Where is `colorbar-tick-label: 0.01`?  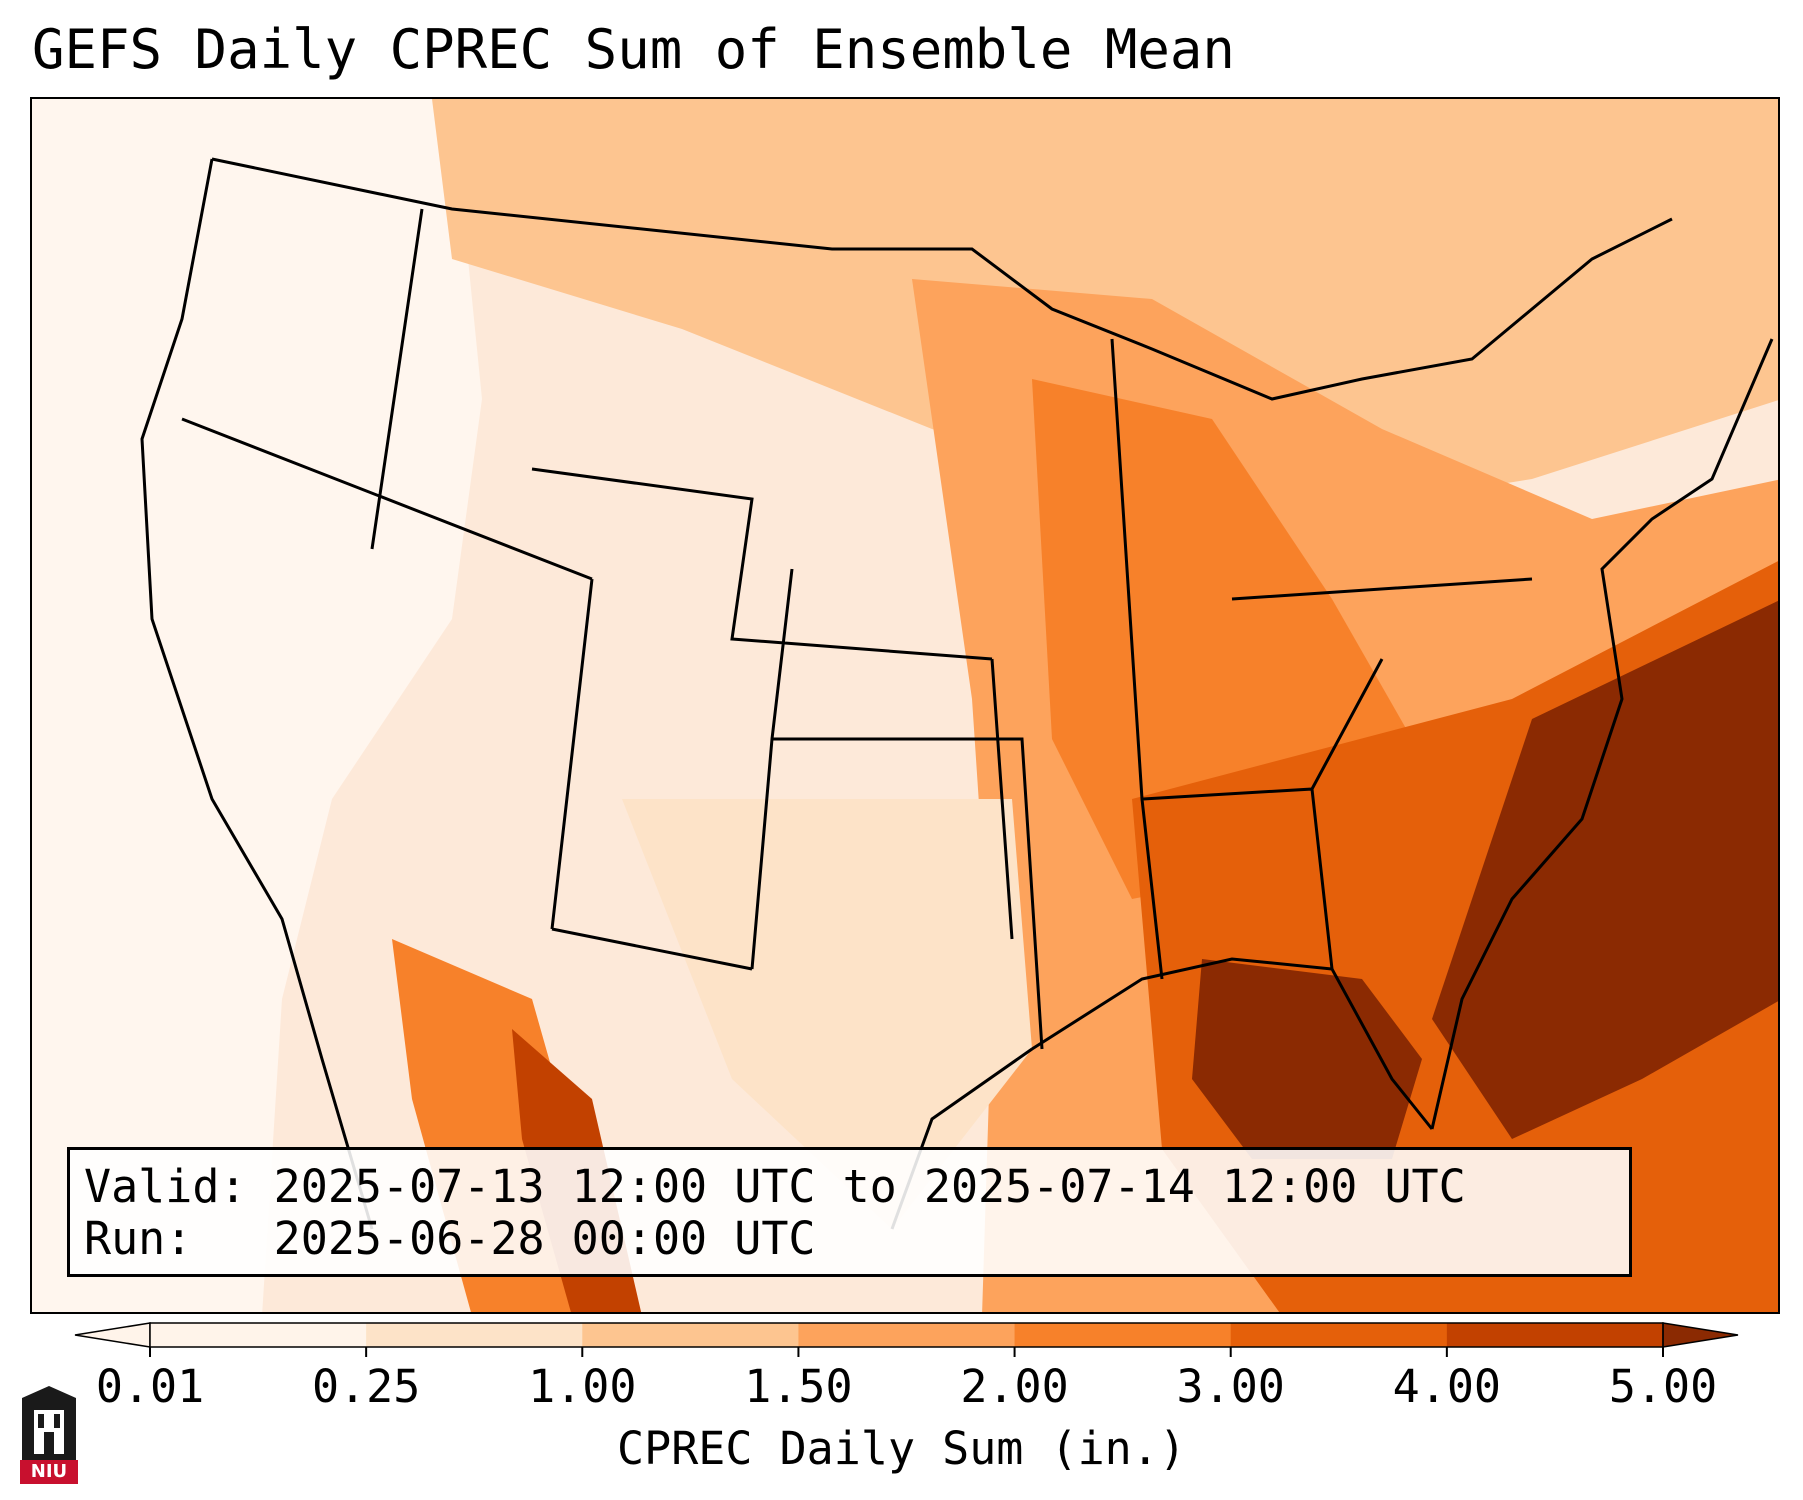
colorbar-tick-label: 0.01 is located at coordinates (150, 1386).